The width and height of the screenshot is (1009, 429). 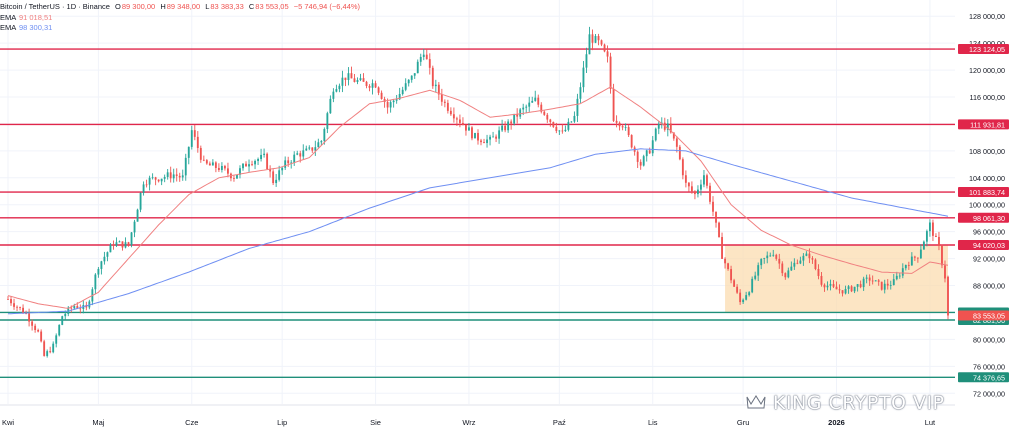 What do you see at coordinates (180, 28) in the screenshot?
I see `ema2-row: EMA 98 300,31` at bounding box center [180, 28].